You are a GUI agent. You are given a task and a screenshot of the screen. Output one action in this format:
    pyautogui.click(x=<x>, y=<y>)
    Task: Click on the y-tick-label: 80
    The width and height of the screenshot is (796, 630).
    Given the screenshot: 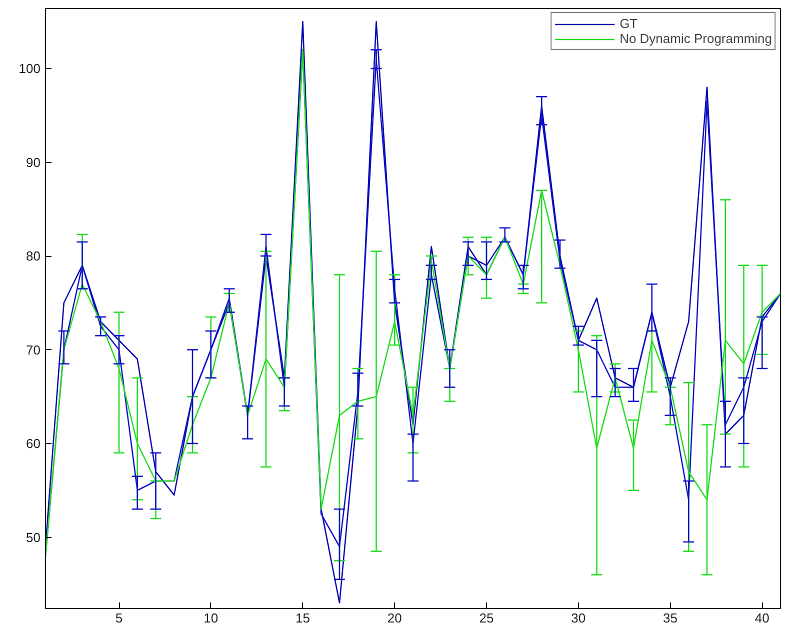 What is the action you would take?
    pyautogui.click(x=33, y=256)
    